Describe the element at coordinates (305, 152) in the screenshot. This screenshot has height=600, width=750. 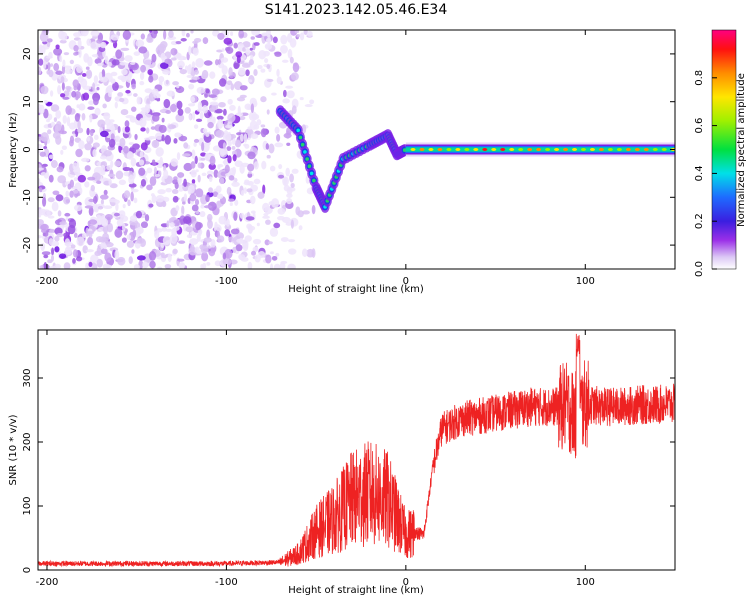
I see `chirp-peak` at that location.